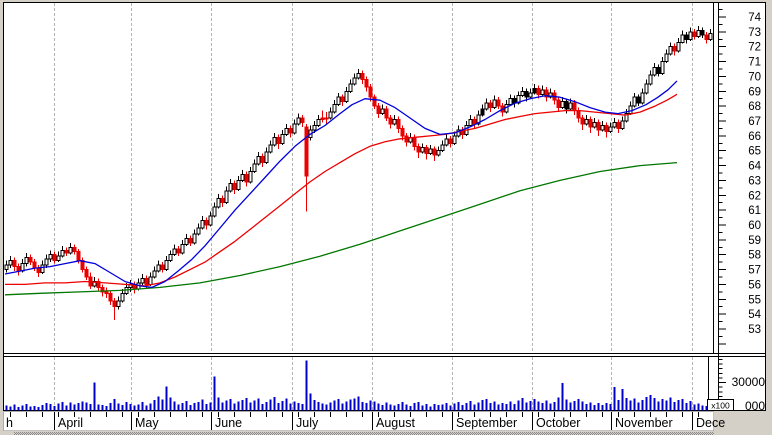 This screenshot has height=435, width=772. I want to click on price-tick-label: 60, so click(754, 226).